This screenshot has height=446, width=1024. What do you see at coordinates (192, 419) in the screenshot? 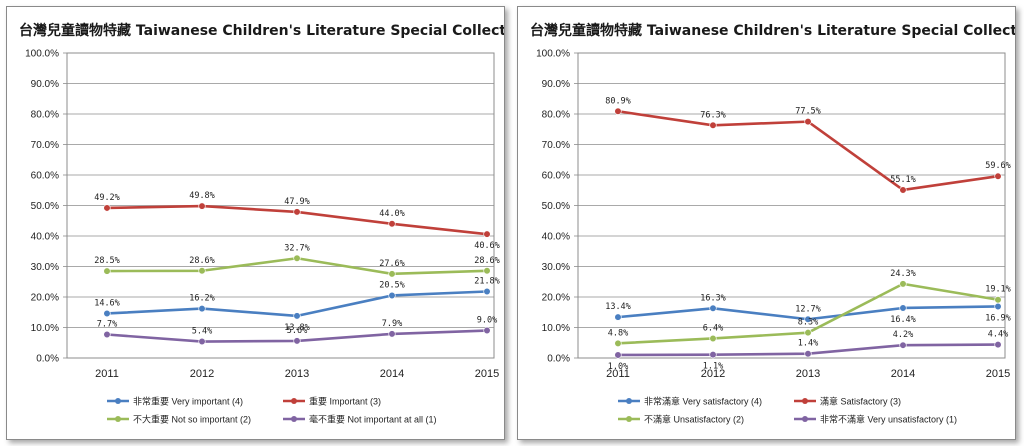
I see `legend-label: 不大重要 Not so important (2)` at bounding box center [192, 419].